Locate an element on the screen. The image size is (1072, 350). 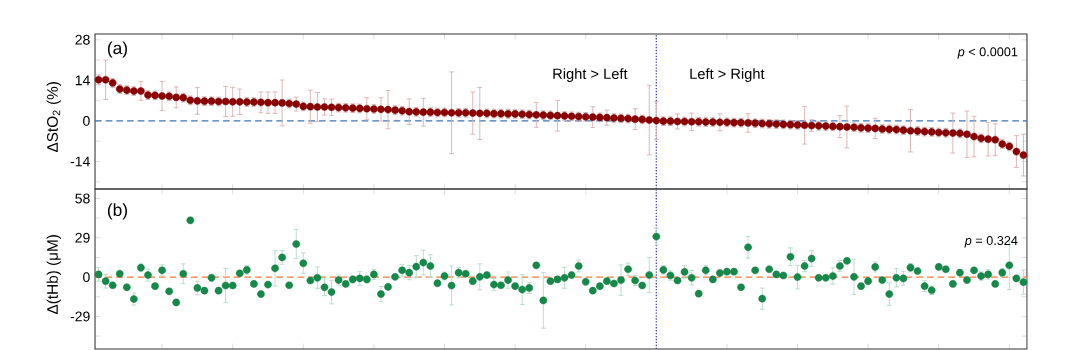
annotation: p = 0.324 is located at coordinates (991, 242).